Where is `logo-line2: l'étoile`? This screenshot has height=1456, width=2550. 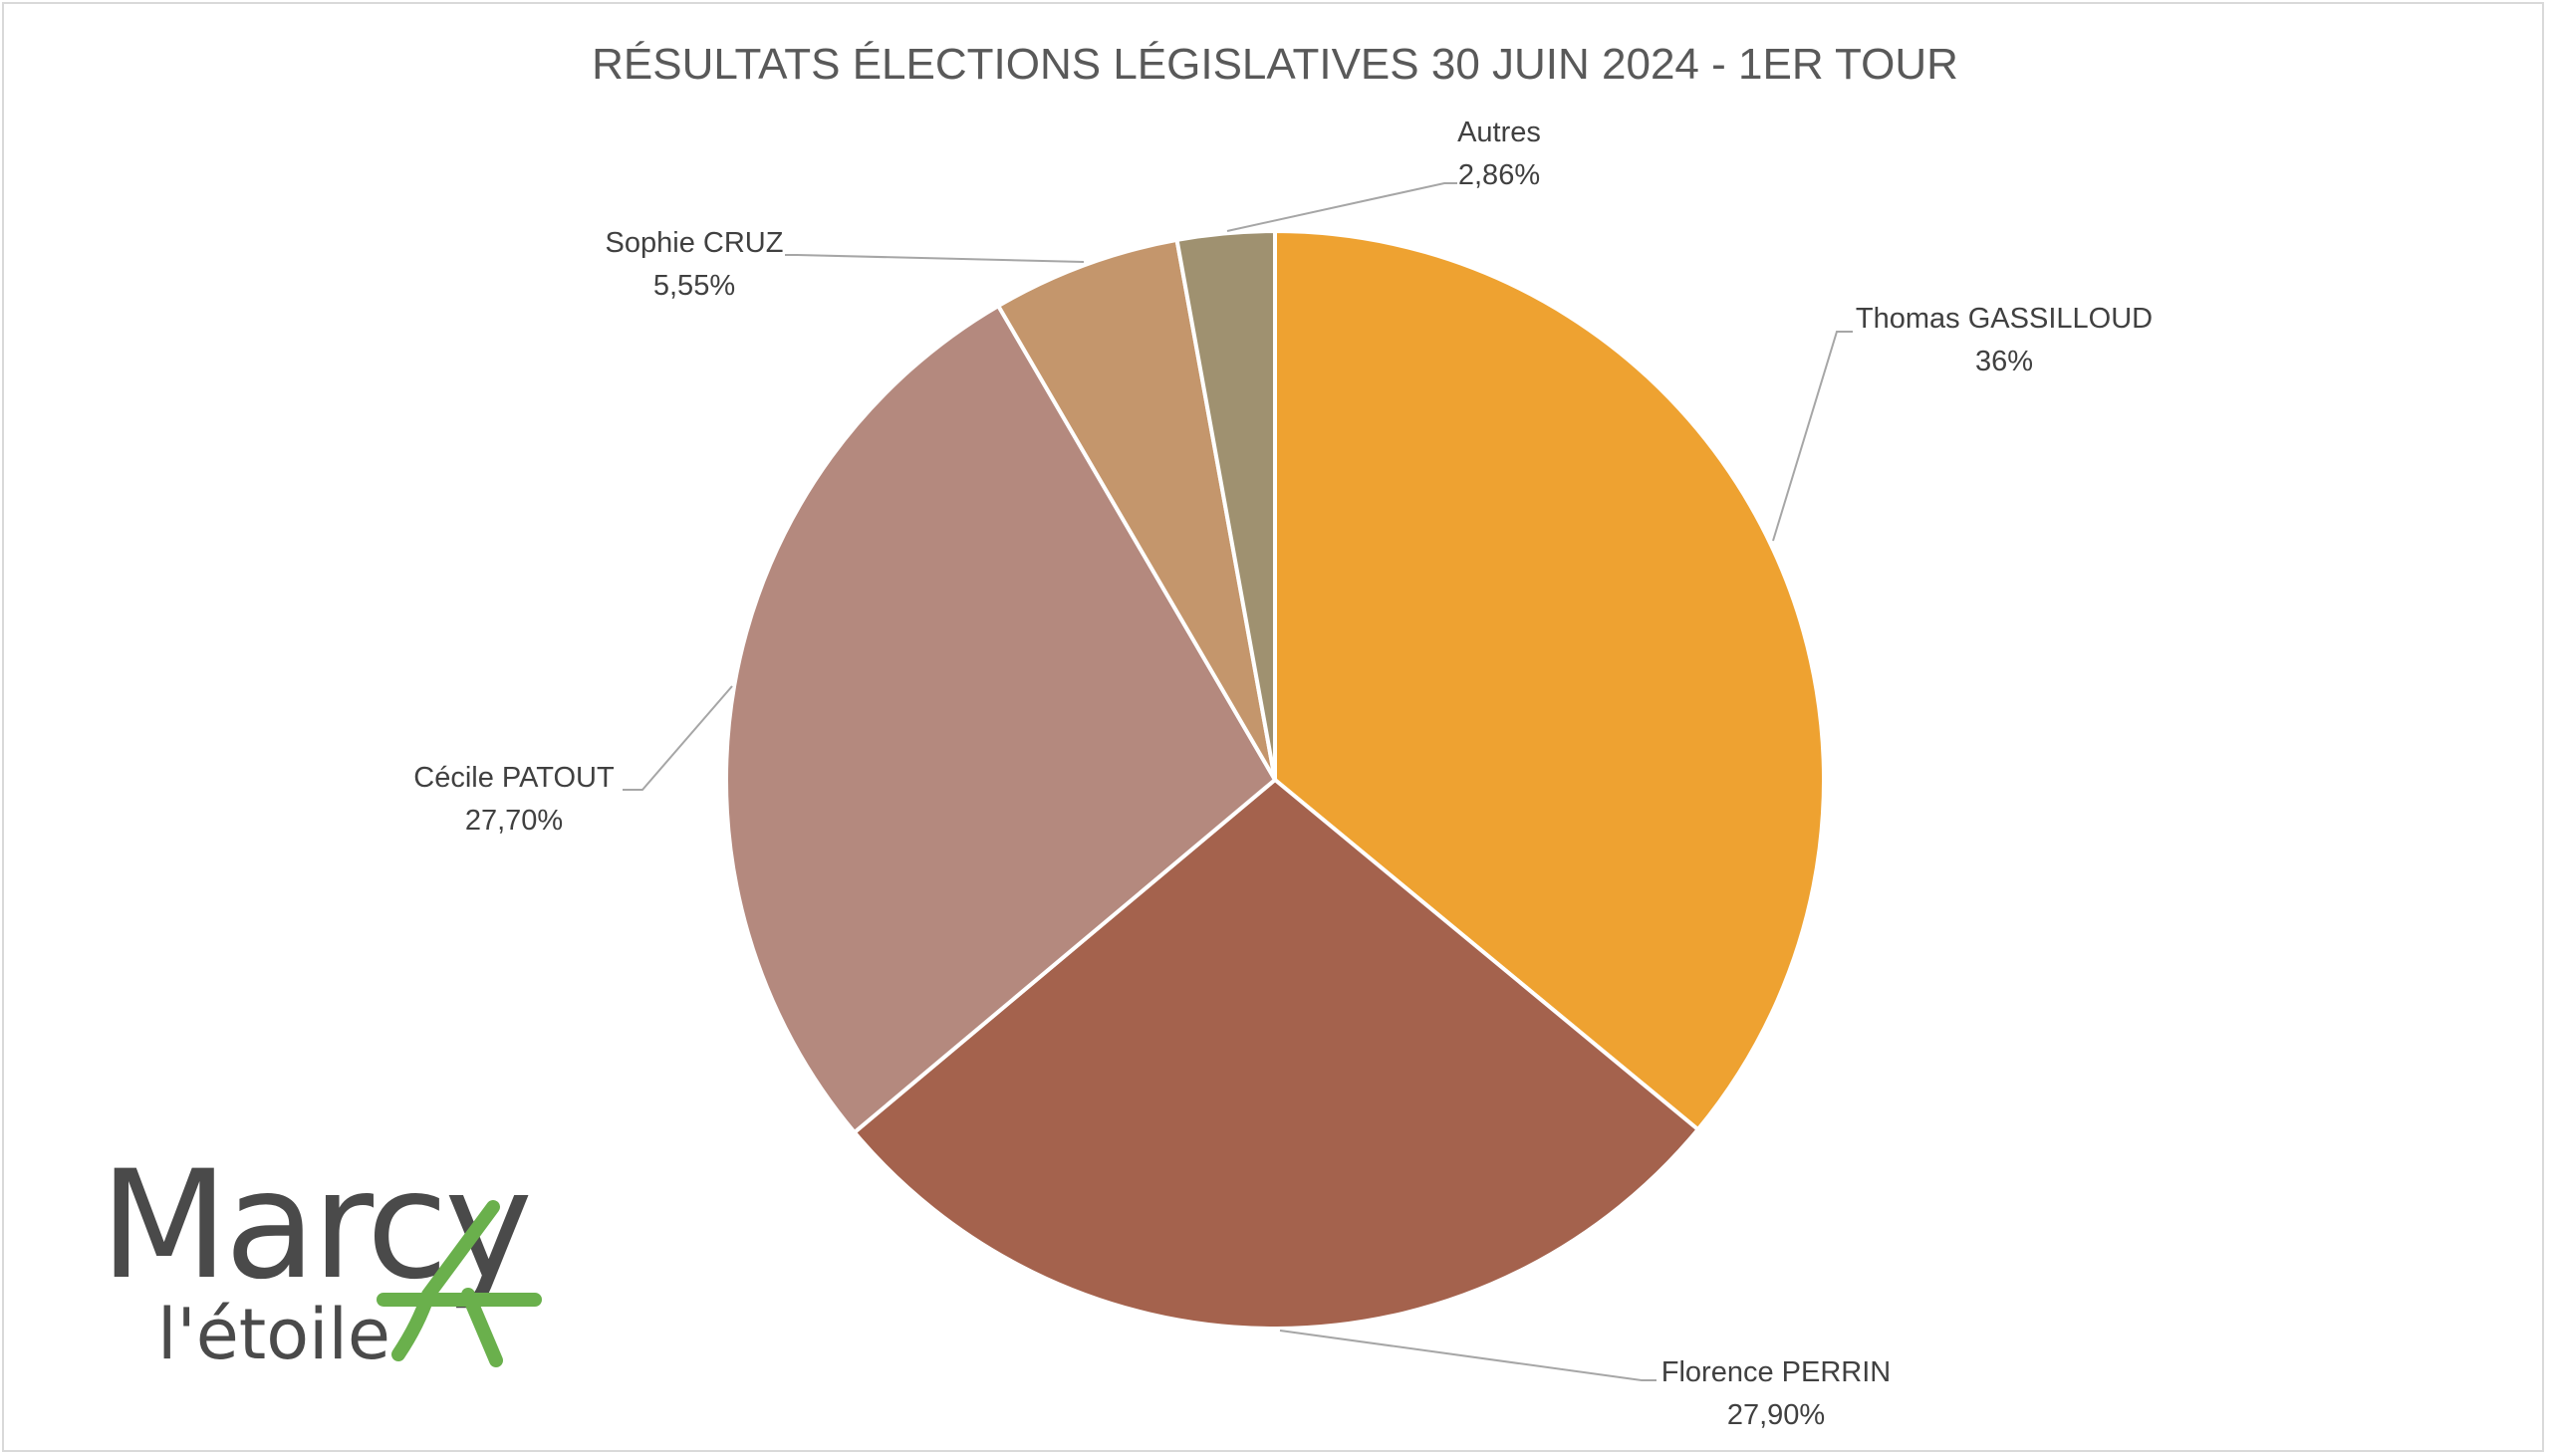 logo-line2: l'étoile is located at coordinates (273, 1334).